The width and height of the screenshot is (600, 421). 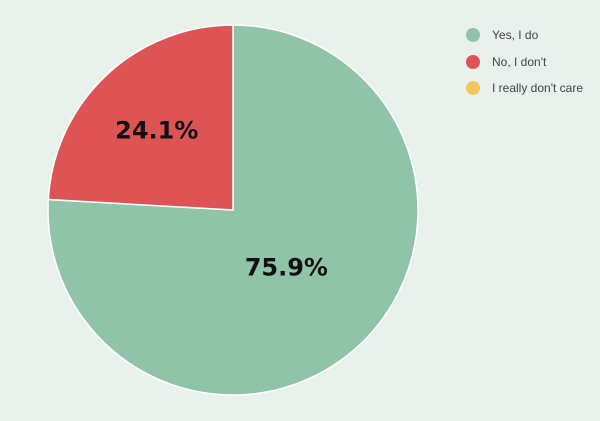 I want to click on legend-label: Yes, I do, so click(x=515, y=35).